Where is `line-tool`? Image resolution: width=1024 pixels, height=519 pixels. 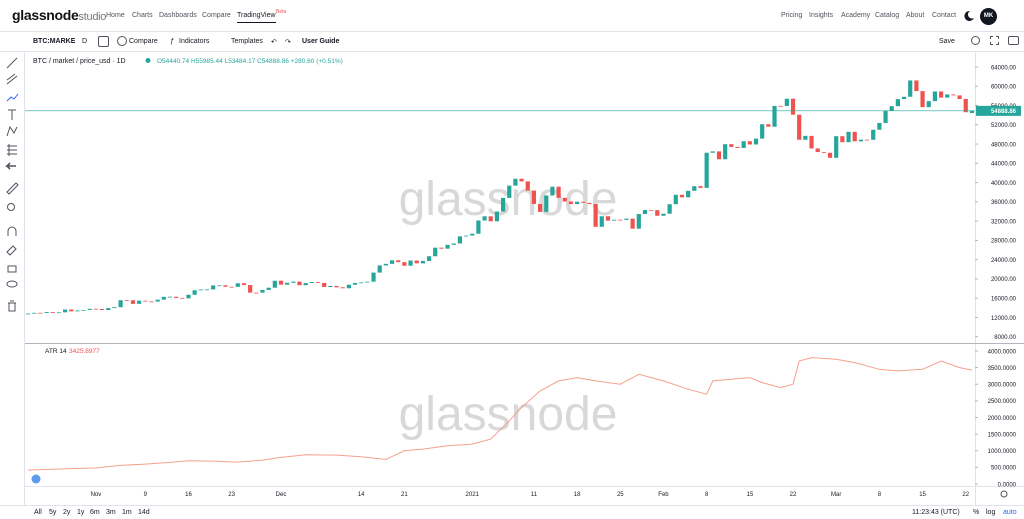 line-tool is located at coordinates (12, 63).